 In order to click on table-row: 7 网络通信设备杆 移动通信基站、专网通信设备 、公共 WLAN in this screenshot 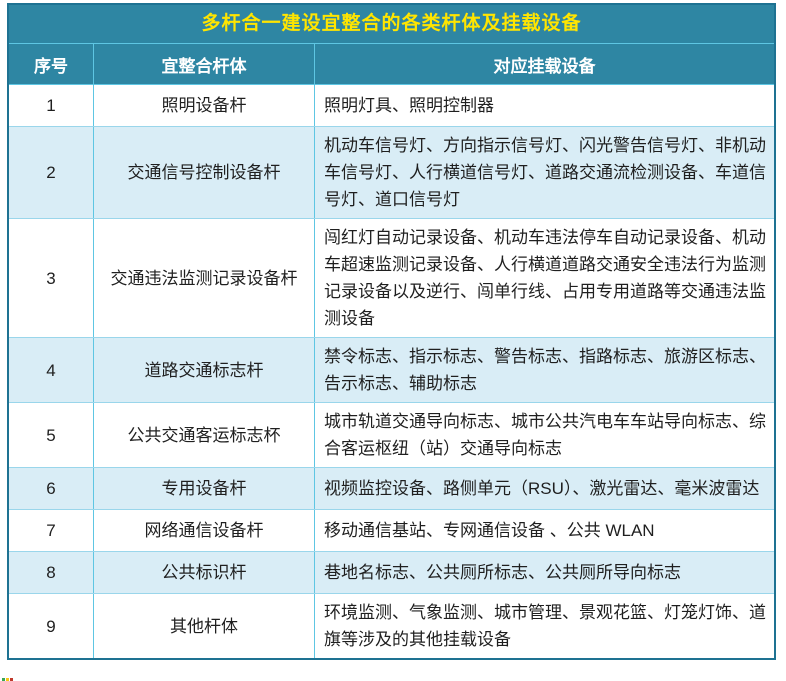, I will do `click(391, 531)`.